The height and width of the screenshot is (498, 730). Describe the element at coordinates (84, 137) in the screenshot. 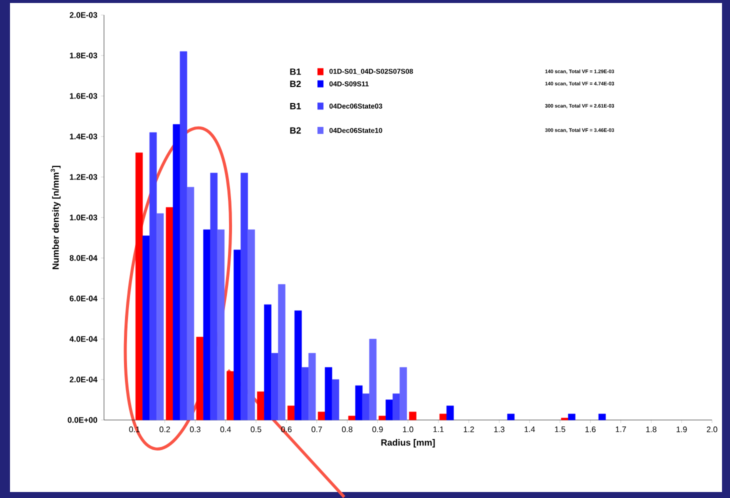

I see `y-tick-label: 1.4E-03` at that location.